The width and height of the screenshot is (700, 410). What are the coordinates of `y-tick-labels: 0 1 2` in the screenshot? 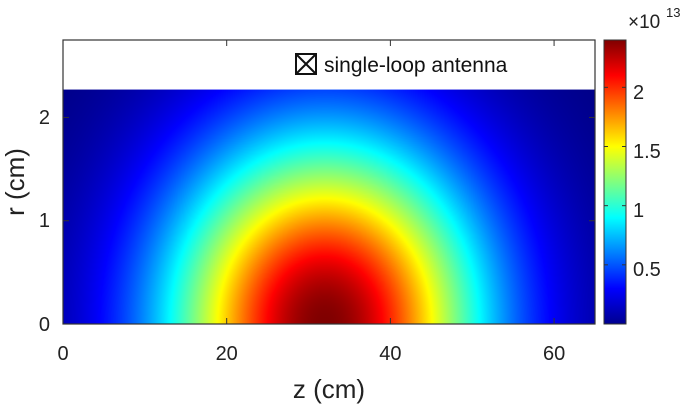 It's located at (44, 221).